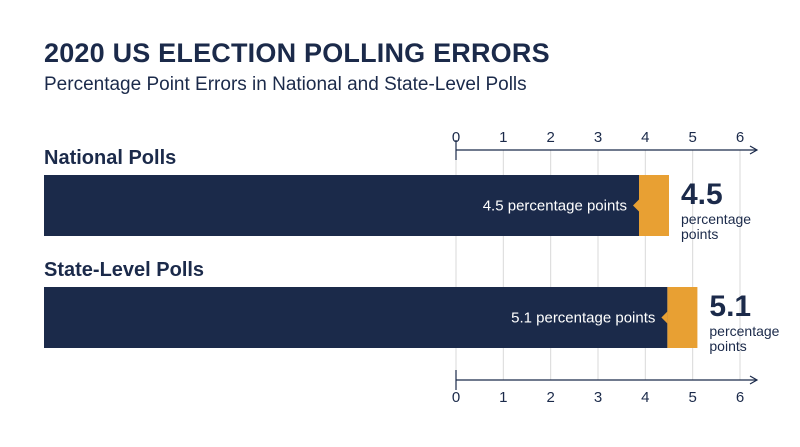 The height and width of the screenshot is (447, 800). Describe the element at coordinates (555, 206) in the screenshot. I see `data-label: 4.5 percentage points` at that location.